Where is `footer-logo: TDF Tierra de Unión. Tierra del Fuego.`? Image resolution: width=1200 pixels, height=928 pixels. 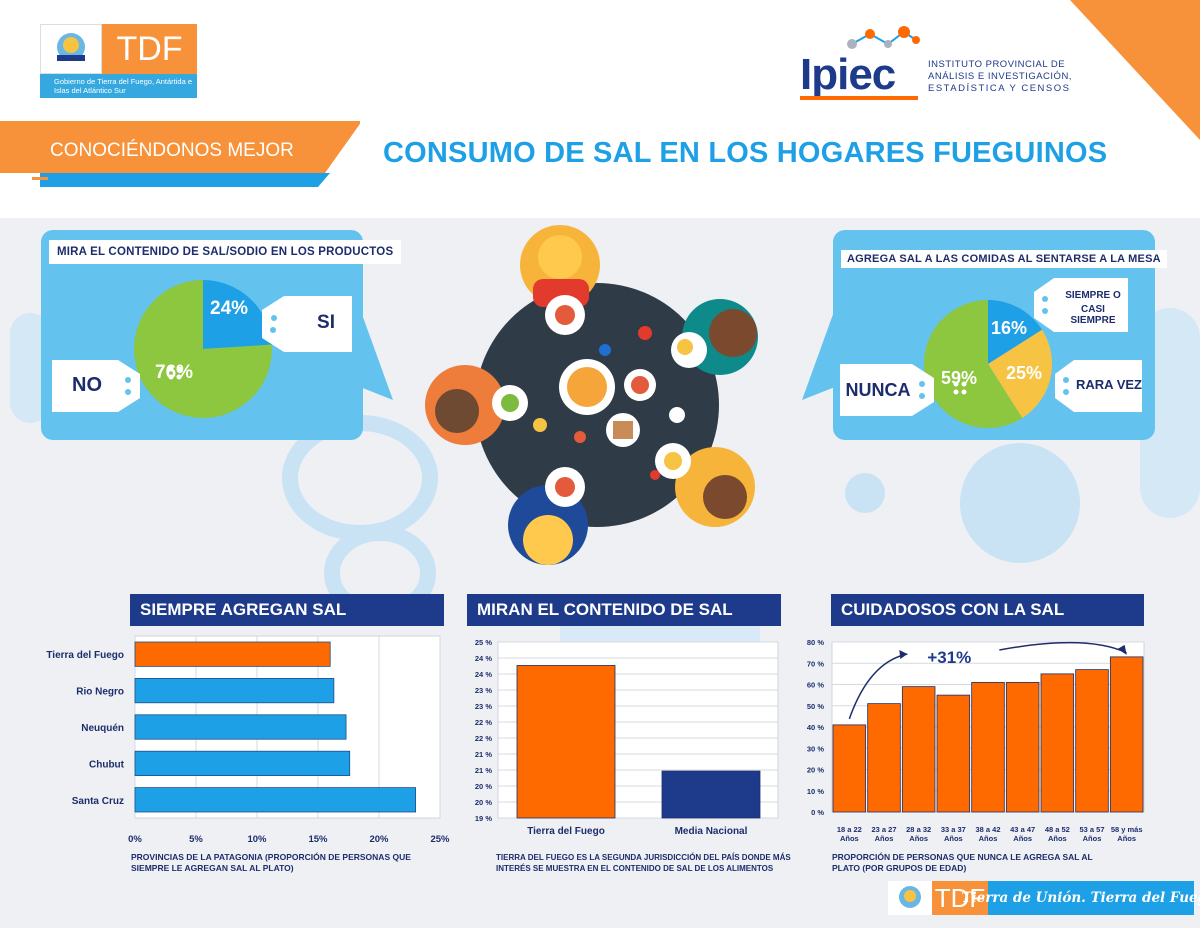
footer-logo: TDF Tierra de Unión. Tierra del Fuego. is located at coordinates (1044, 898).